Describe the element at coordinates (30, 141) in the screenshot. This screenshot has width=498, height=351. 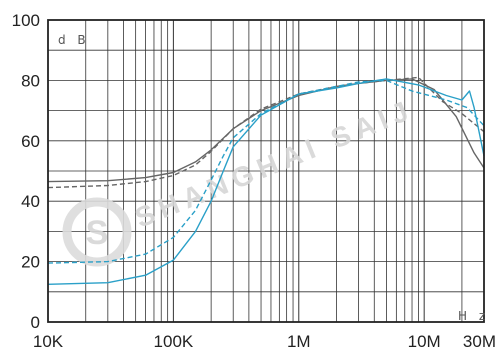
I see `y-tick-label: 60` at that location.